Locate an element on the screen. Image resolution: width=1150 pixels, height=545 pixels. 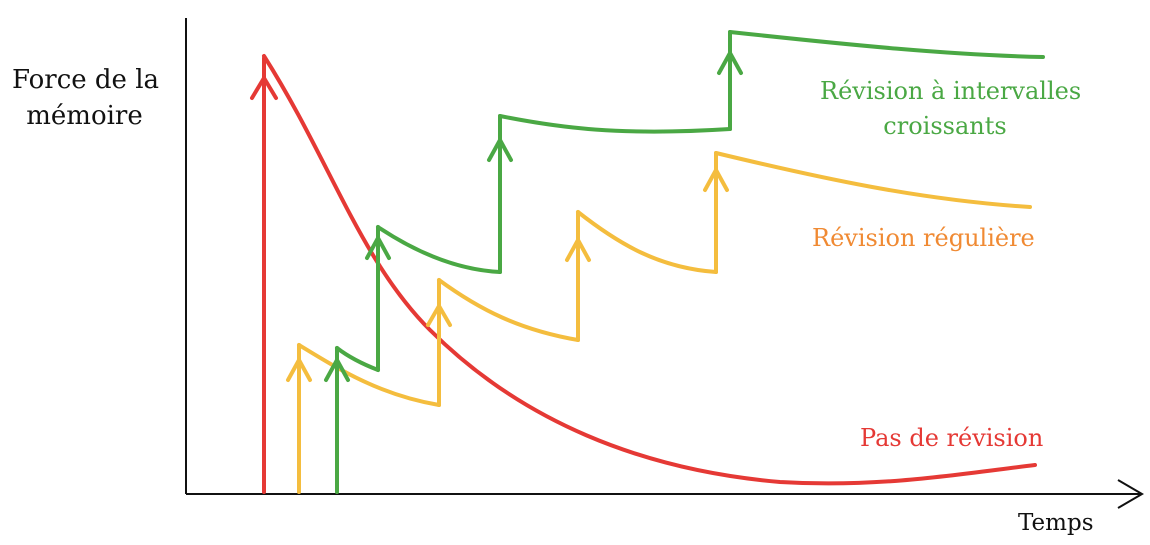
y-axis-label: Force de la mémoire is located at coordinates (86, 98).